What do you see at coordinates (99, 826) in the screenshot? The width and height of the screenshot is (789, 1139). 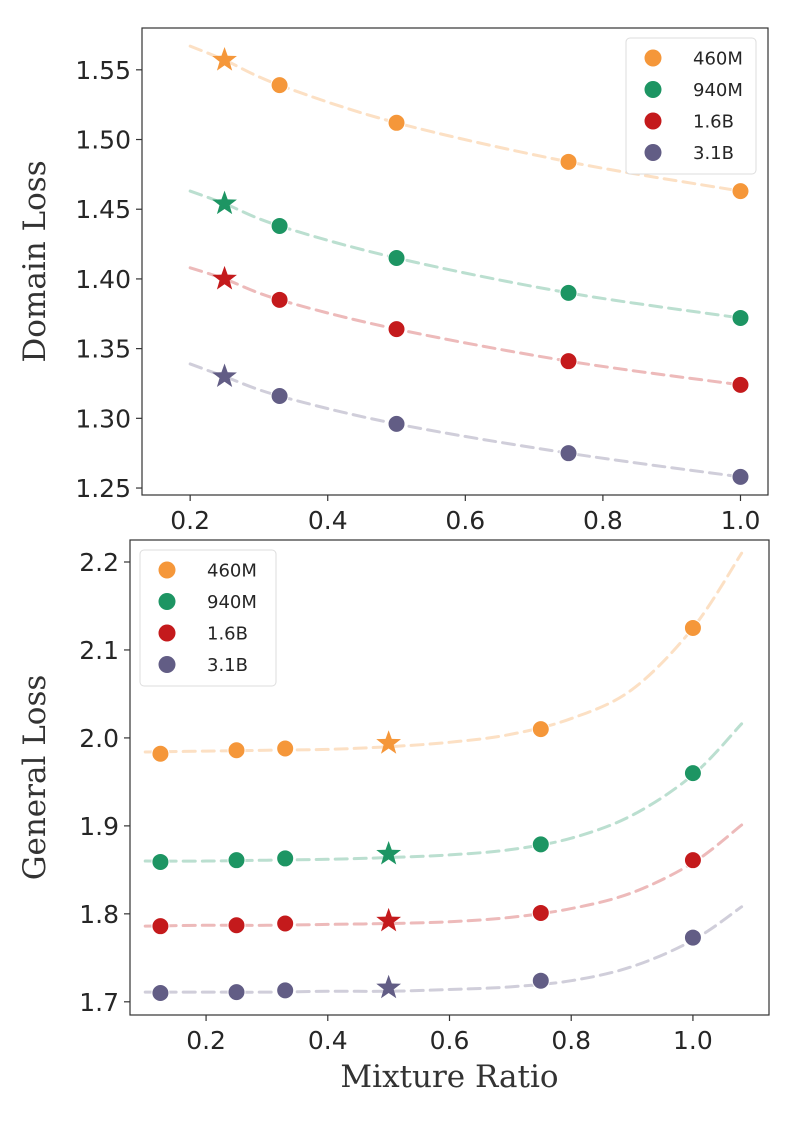 I see `y-tick-label: 1.9` at bounding box center [99, 826].